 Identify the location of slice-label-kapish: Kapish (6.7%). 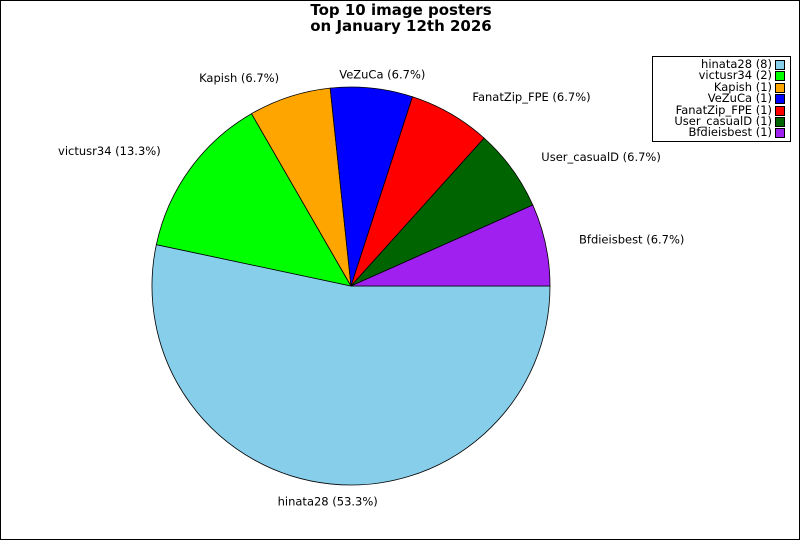
(239, 78).